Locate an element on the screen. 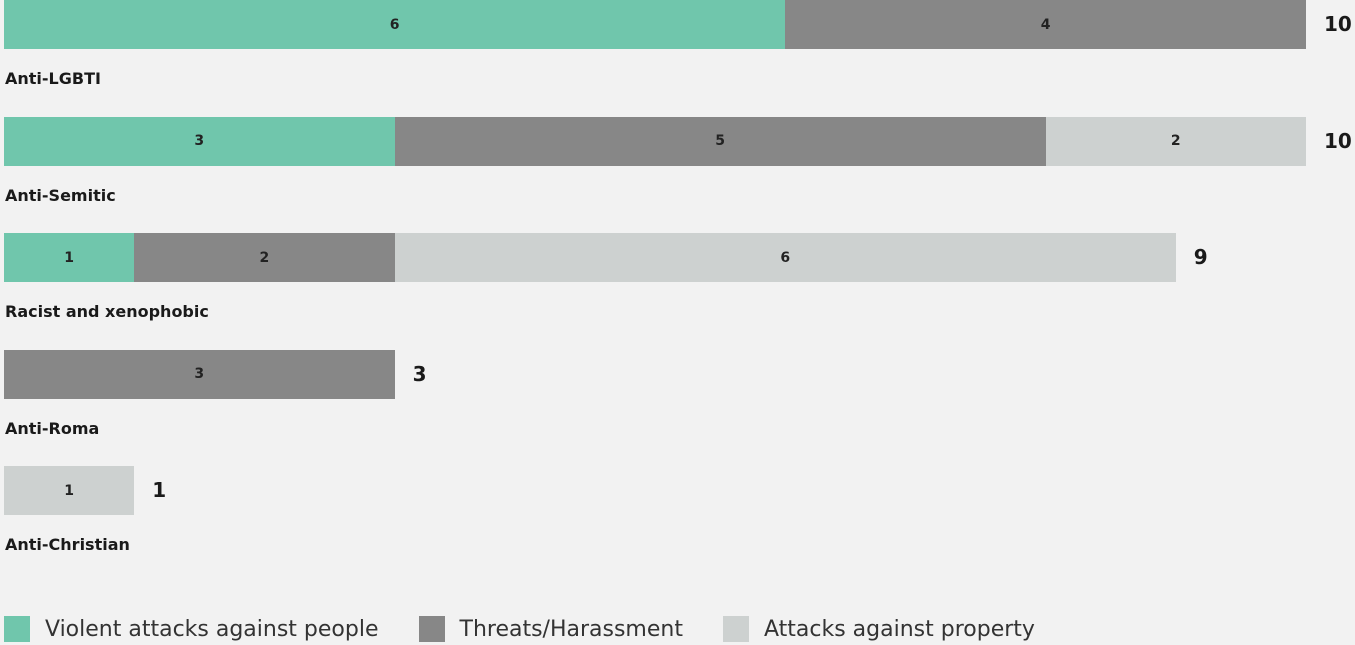  bar-segment-anti-roma-threats-harassment: 3 is located at coordinates (199, 374).